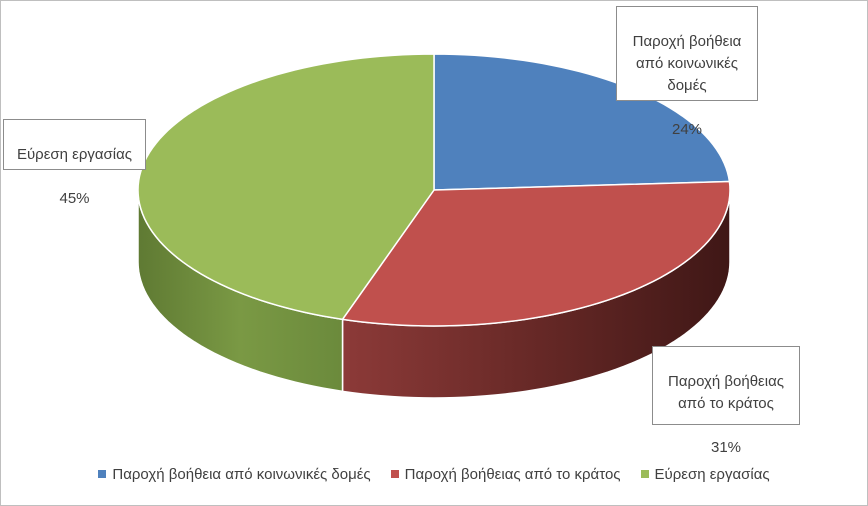  I want to click on data-label-state-value: 31%, so click(726, 447).